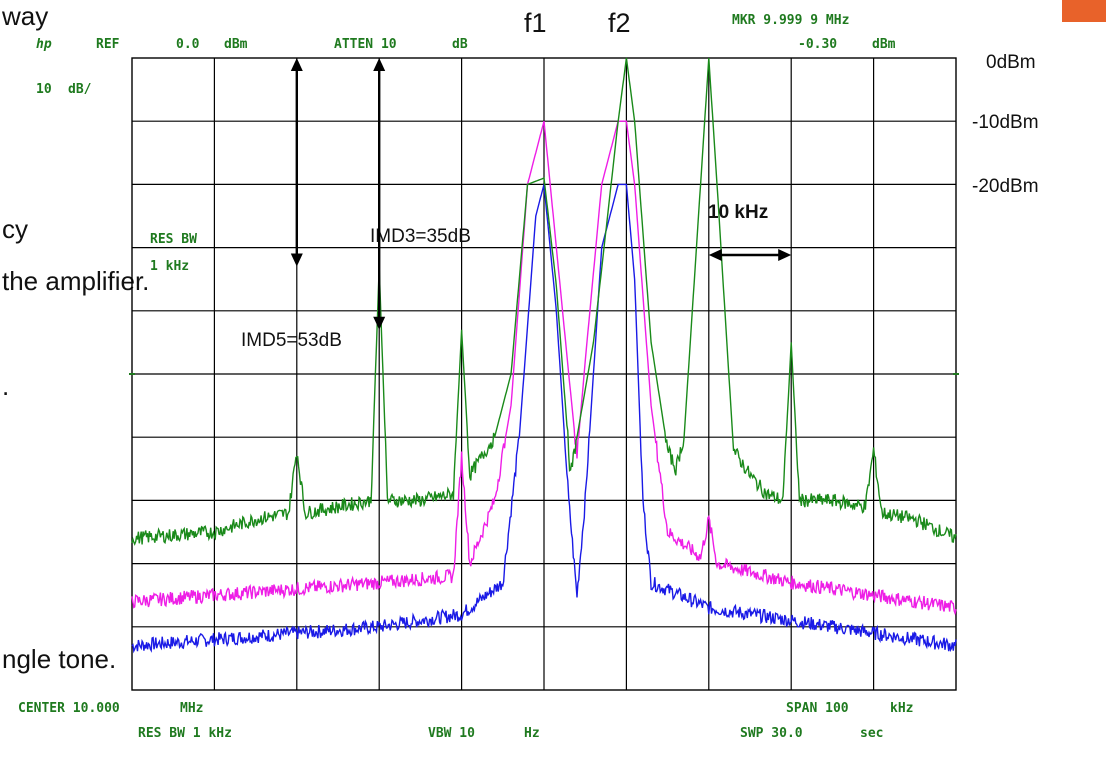  I want to click on slide-text-fragment: way, so click(24, 16).